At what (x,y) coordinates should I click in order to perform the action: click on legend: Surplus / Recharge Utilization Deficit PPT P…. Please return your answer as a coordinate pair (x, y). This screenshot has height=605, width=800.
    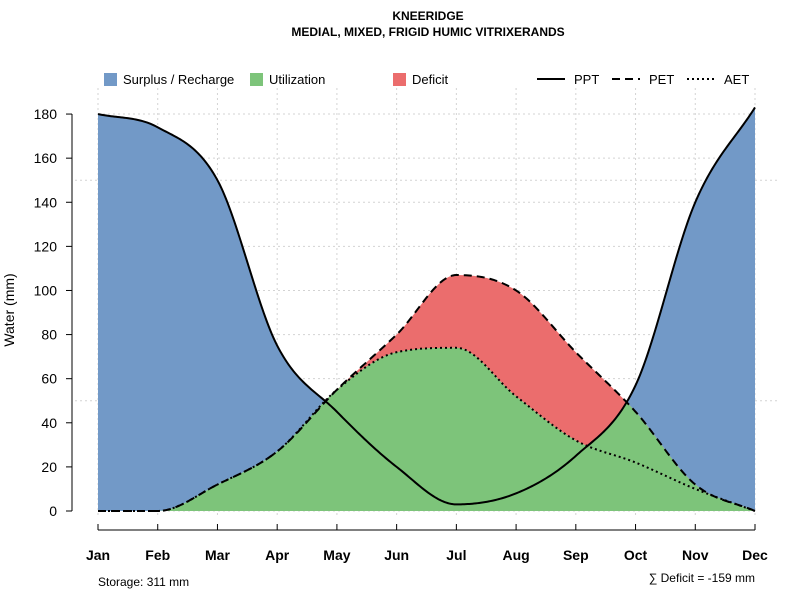
    Looking at the image, I should click on (426, 79).